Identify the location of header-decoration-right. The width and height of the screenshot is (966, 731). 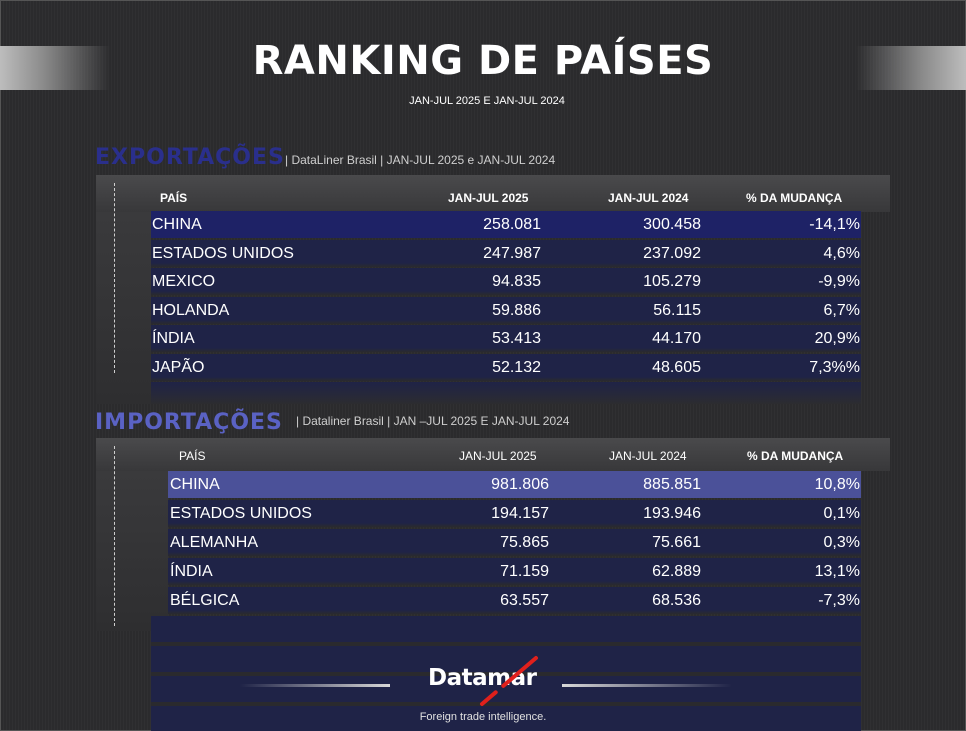
(911, 68).